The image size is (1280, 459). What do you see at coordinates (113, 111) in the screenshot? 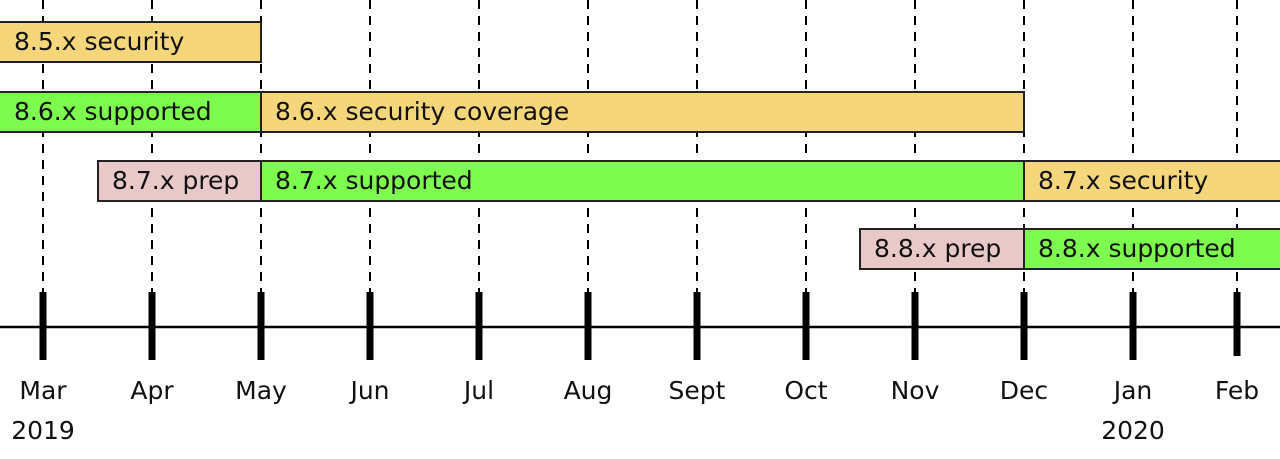
I see `bar-label: 8.6.x supported` at bounding box center [113, 111].